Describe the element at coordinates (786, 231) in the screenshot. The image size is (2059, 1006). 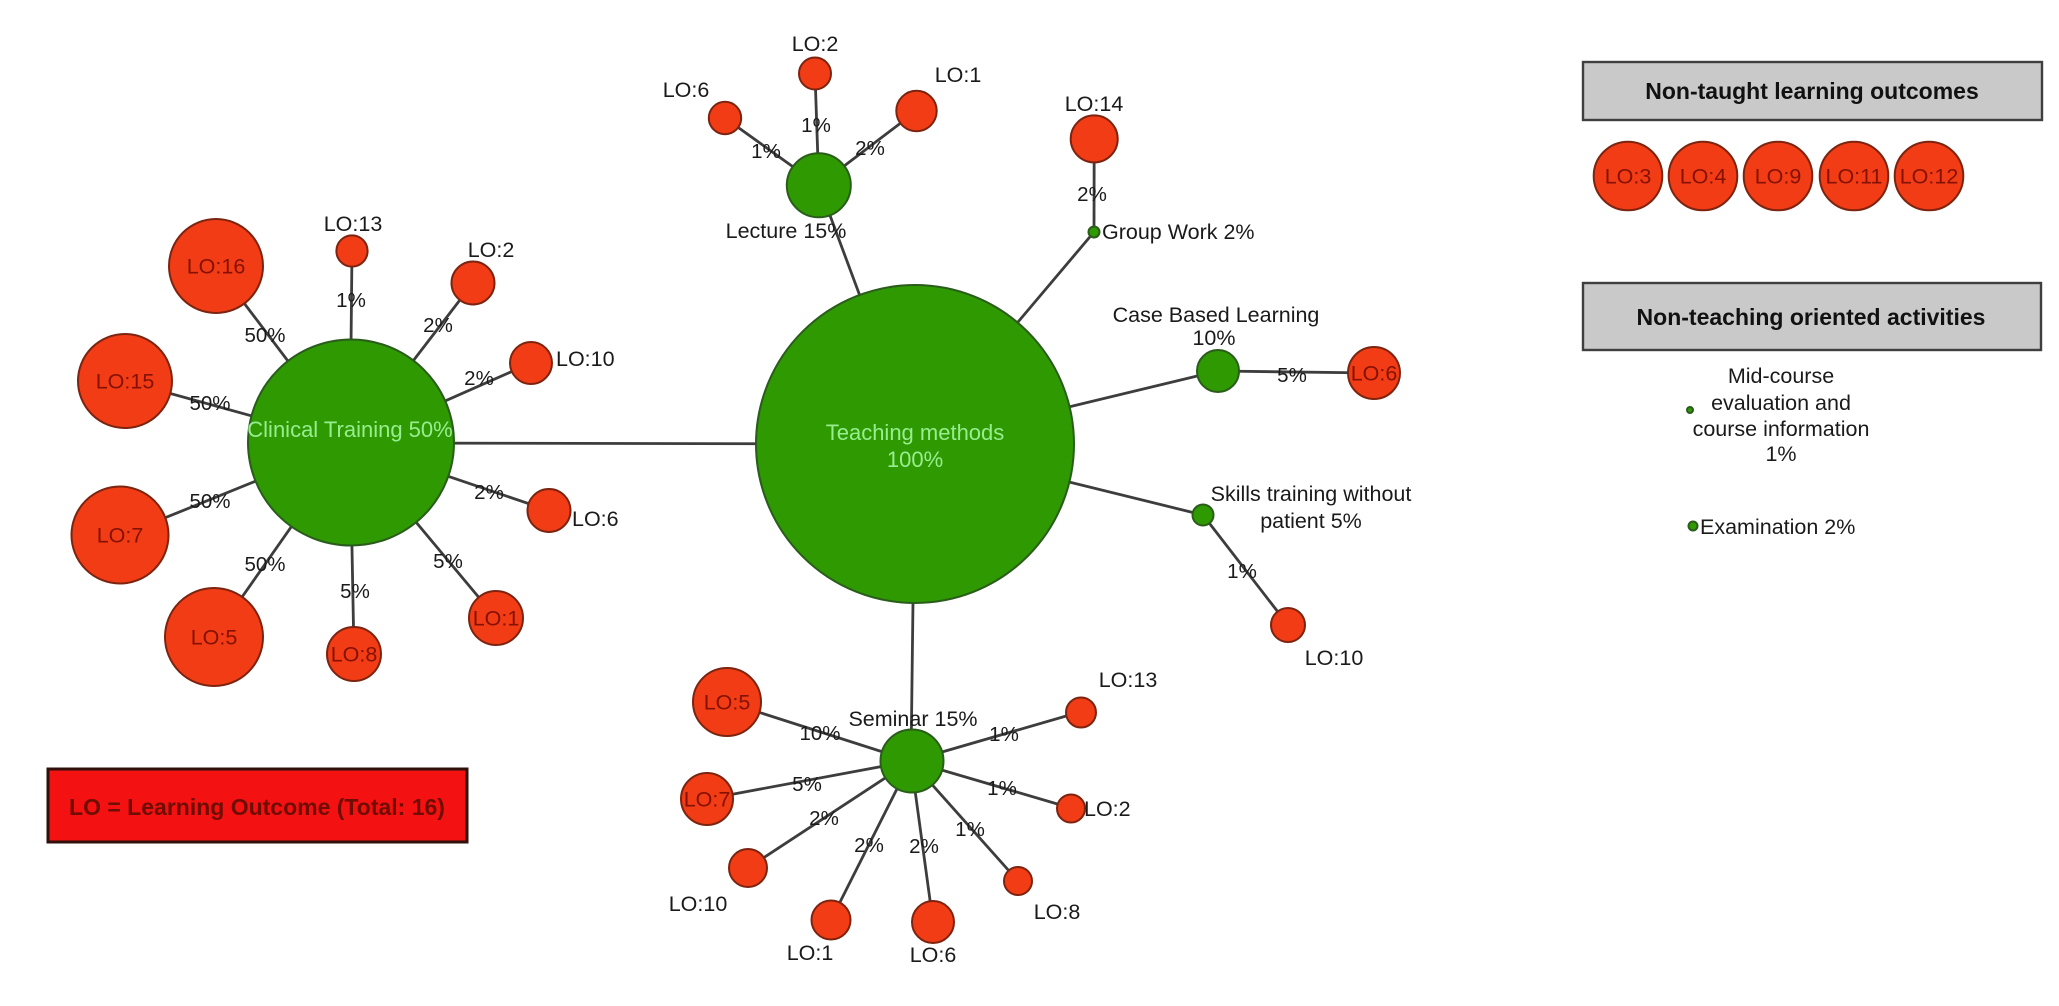
I see `svg-text: Lecture 15%` at that location.